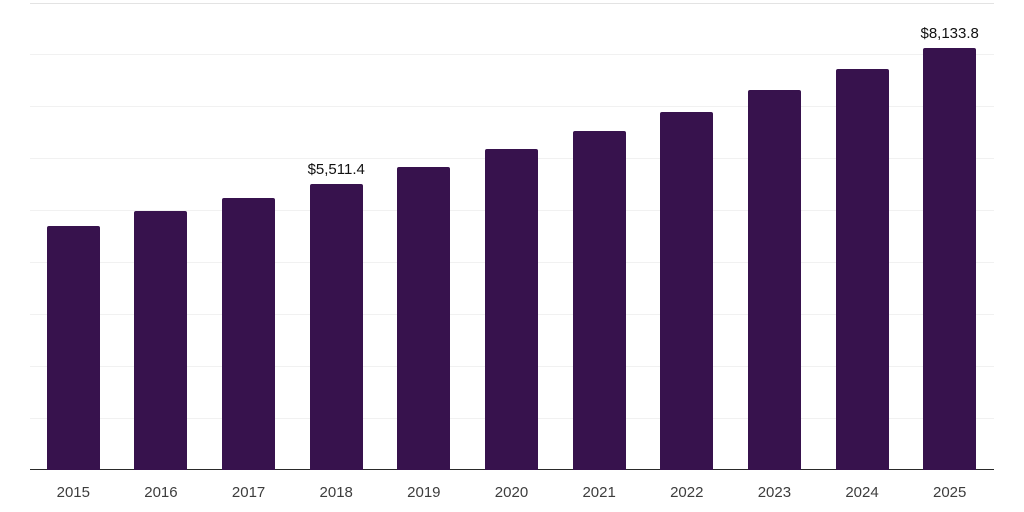  What do you see at coordinates (774, 492) in the screenshot?
I see `x-tick-label-2023: 2023` at bounding box center [774, 492].